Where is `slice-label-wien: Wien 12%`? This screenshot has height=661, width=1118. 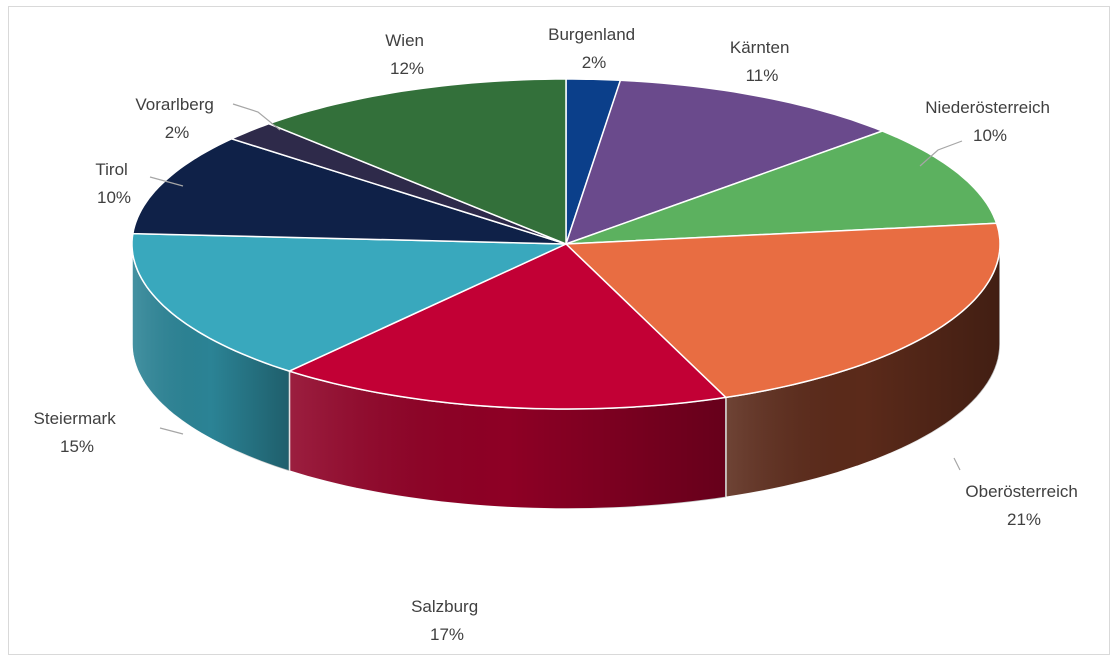
slice-label-wien: Wien 12% is located at coordinates (406, 54).